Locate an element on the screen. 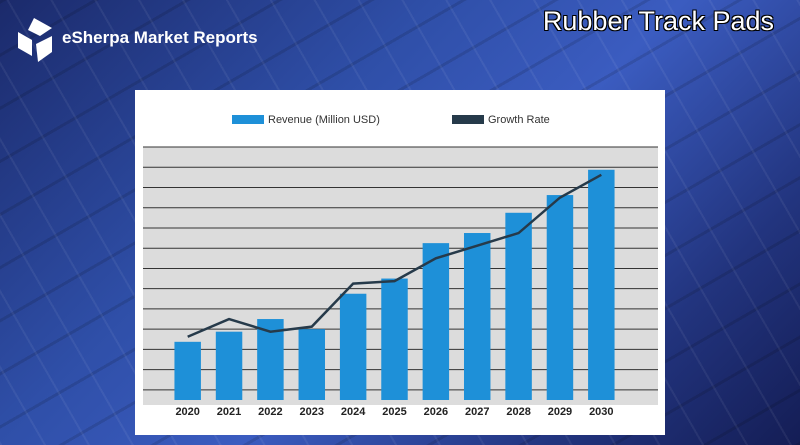 The image size is (800, 445). legend-label: Revenue (Million USD) is located at coordinates (324, 120).